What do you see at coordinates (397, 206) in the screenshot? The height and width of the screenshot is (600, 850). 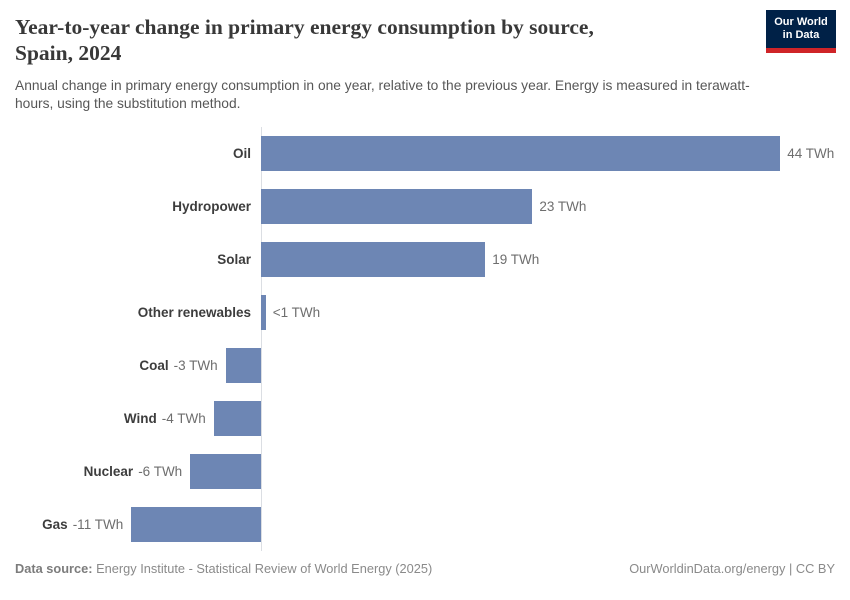 I see `bar-hydropower` at bounding box center [397, 206].